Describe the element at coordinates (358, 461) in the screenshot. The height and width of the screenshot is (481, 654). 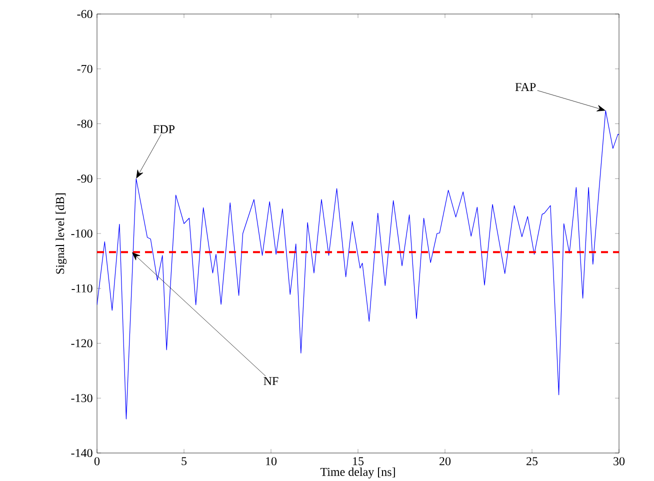
I see `x-tick-label: 15` at that location.